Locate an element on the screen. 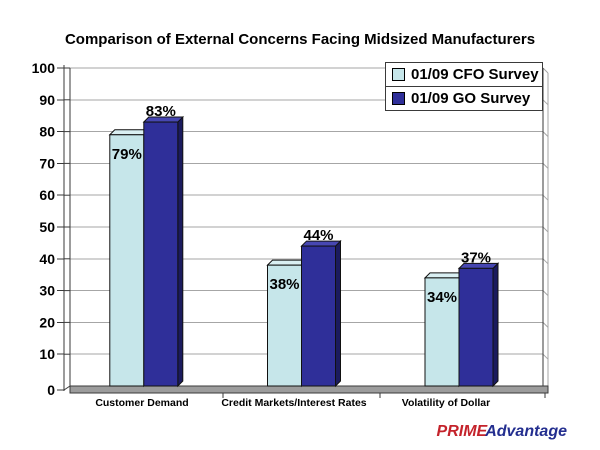 The image size is (600, 450). legend: 01/09 CFO Survey 01/09 GO Survey is located at coordinates (464, 86).